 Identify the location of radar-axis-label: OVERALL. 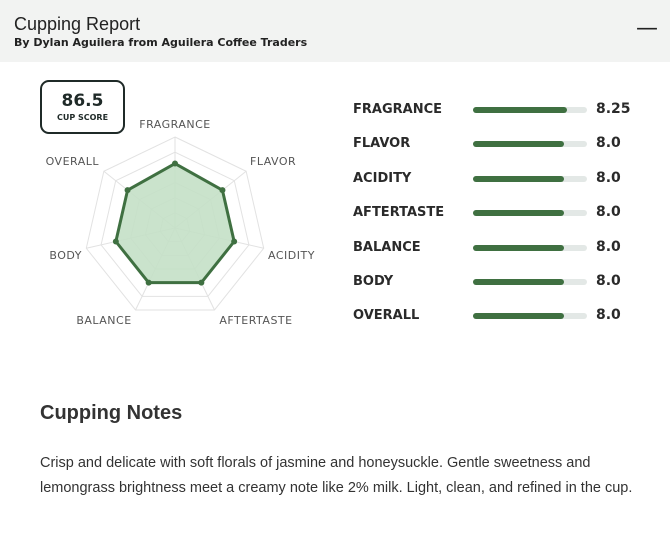
(73, 161).